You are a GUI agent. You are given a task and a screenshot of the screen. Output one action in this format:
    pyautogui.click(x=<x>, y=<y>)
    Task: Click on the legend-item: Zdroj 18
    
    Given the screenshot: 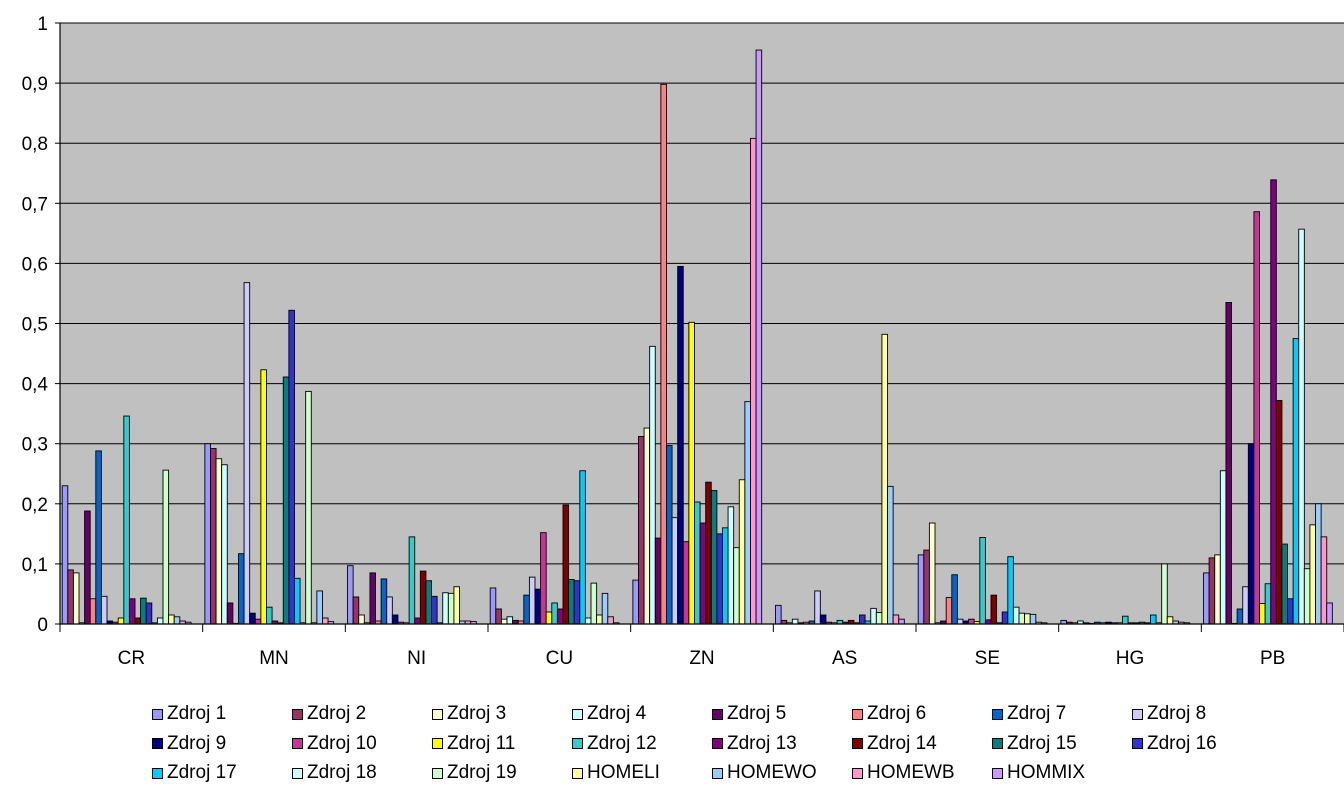 What is the action you would take?
    pyautogui.click(x=334, y=773)
    